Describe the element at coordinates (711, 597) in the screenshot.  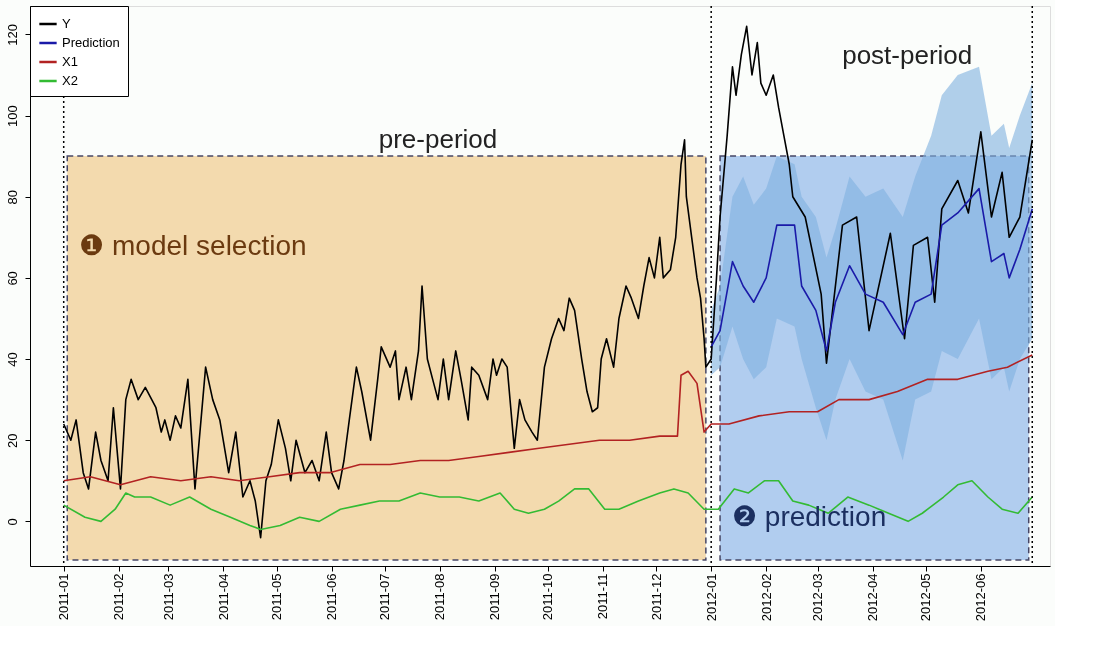
I see `x-tick-label: 2012-01` at that location.